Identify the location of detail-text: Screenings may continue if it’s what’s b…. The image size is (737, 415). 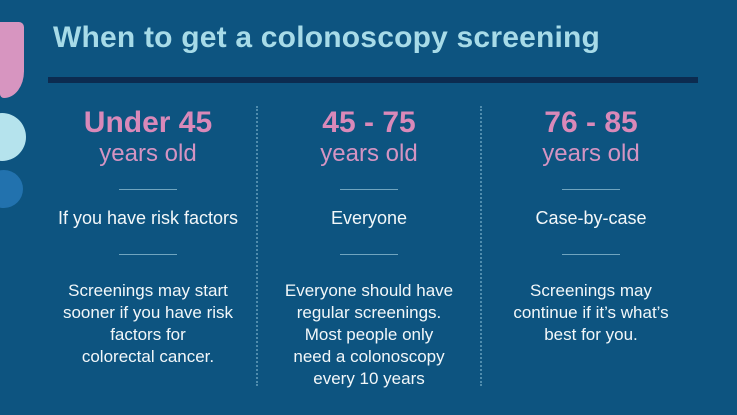
(591, 312).